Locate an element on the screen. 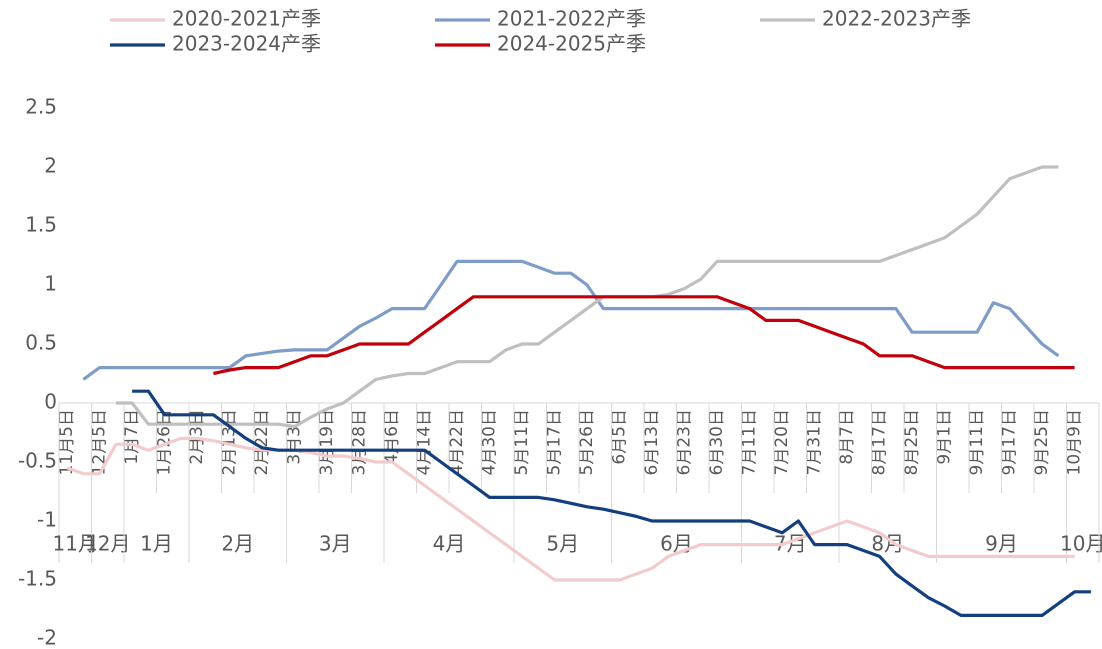 The image size is (1102, 649). group-label: 3月 is located at coordinates (335, 544).